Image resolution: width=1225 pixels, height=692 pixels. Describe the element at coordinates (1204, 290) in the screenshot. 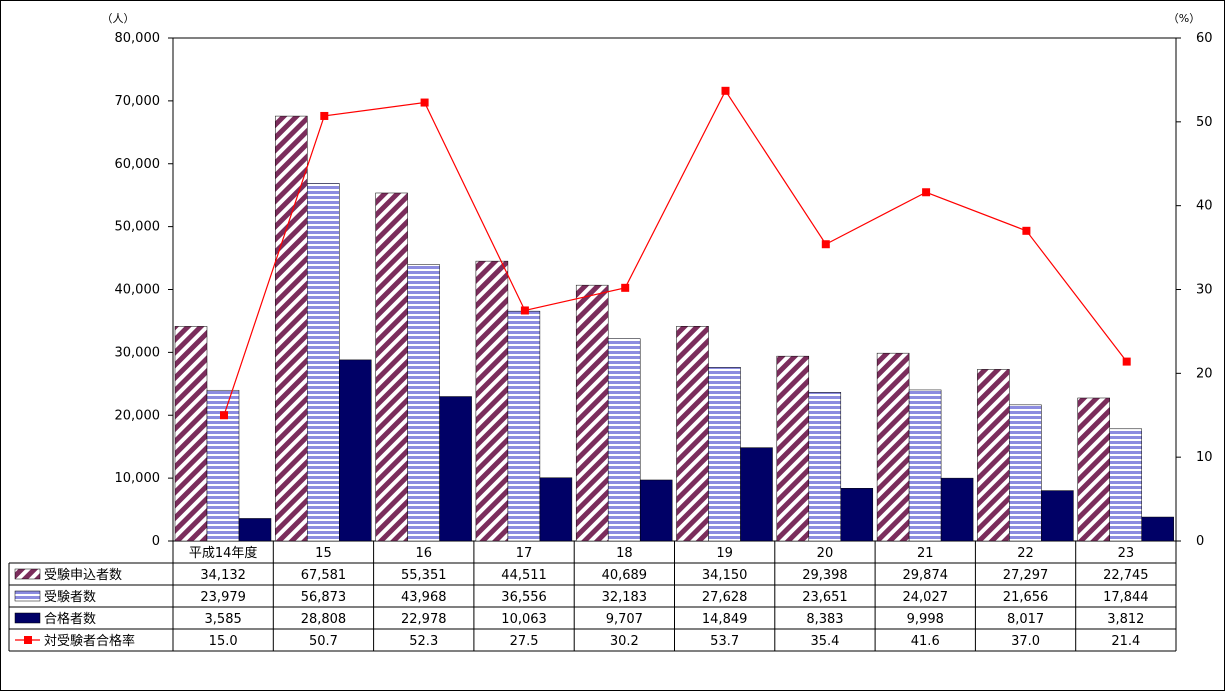

I see `right-axis-tick-label: 30` at that location.